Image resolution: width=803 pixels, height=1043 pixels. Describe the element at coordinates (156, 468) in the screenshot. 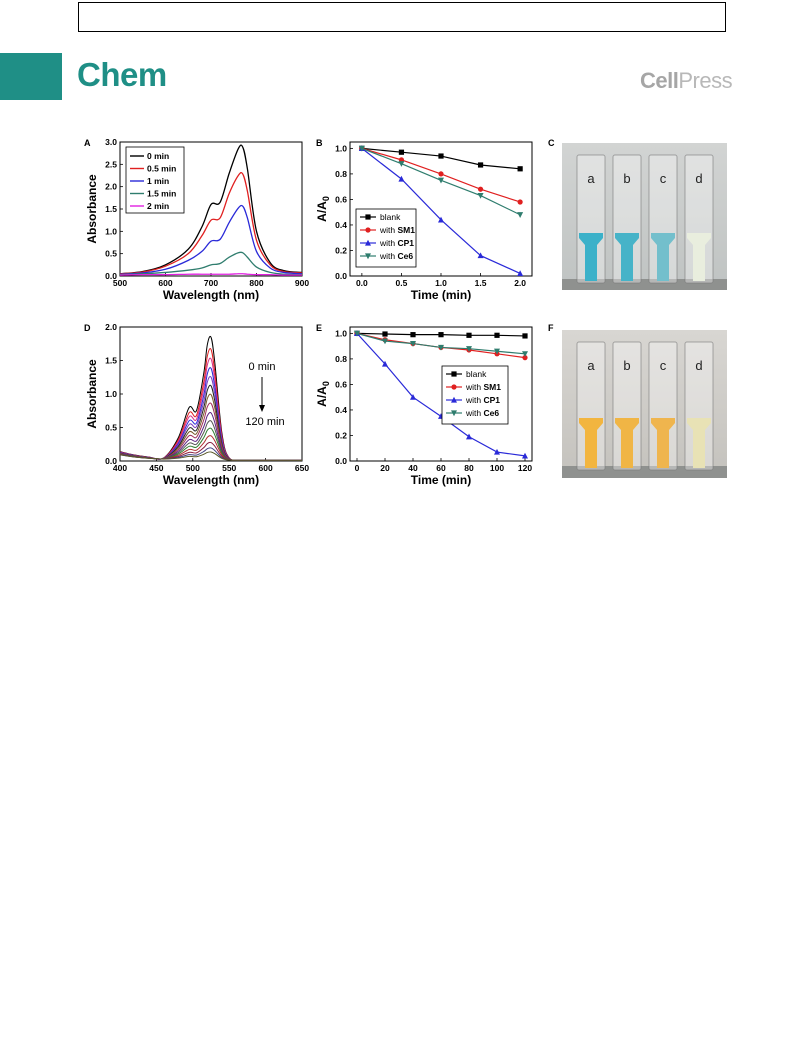

I see `x-tick-label: 450` at that location.